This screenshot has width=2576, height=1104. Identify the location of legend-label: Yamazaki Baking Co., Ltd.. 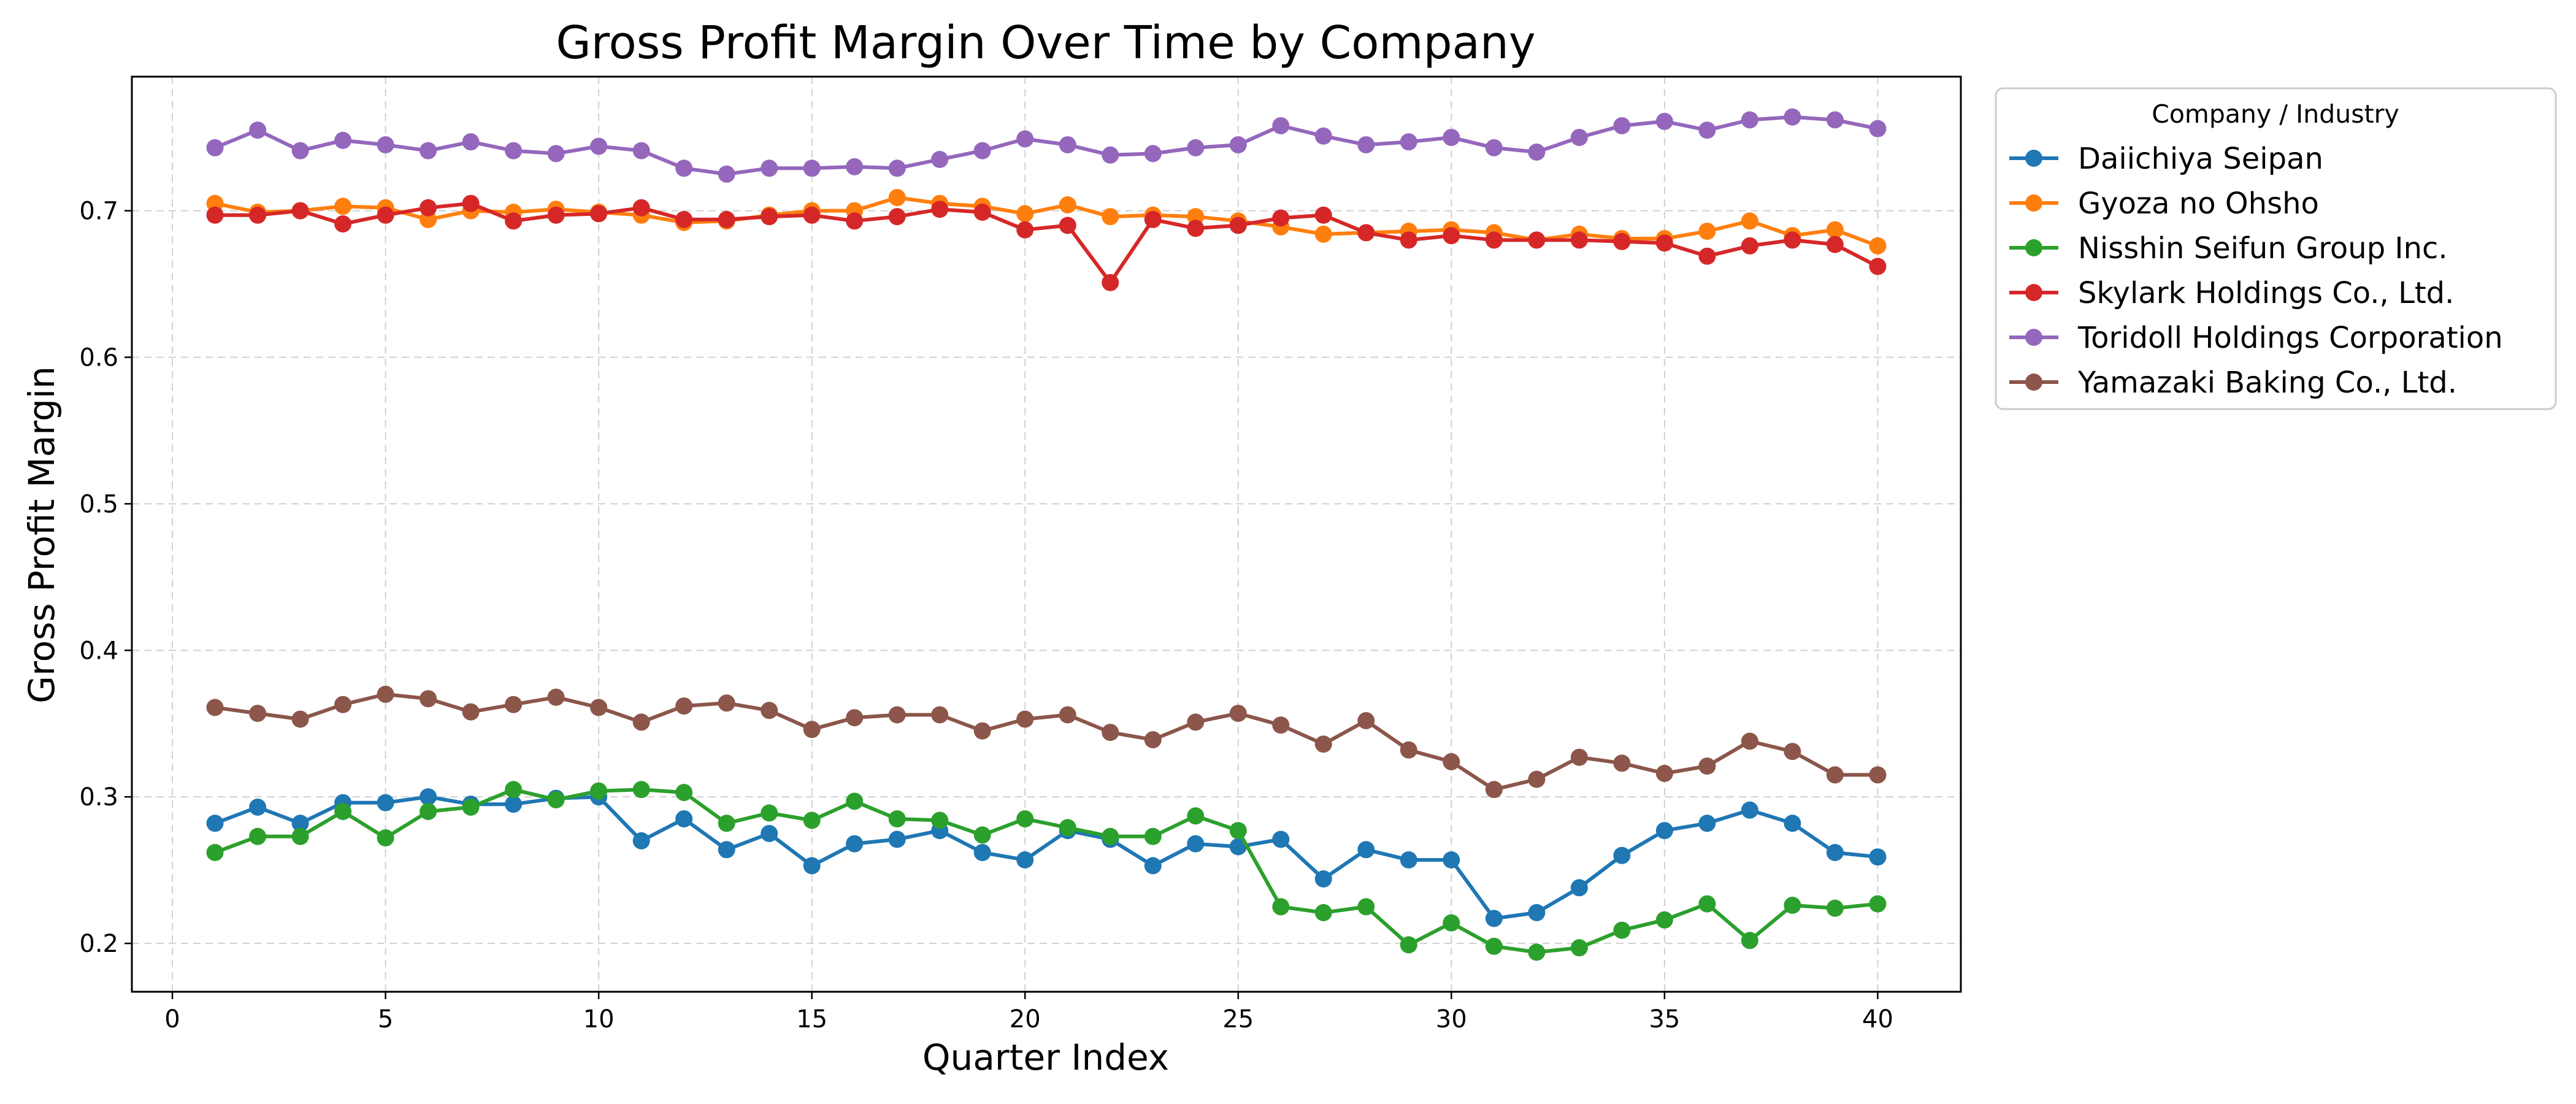
(2267, 383).